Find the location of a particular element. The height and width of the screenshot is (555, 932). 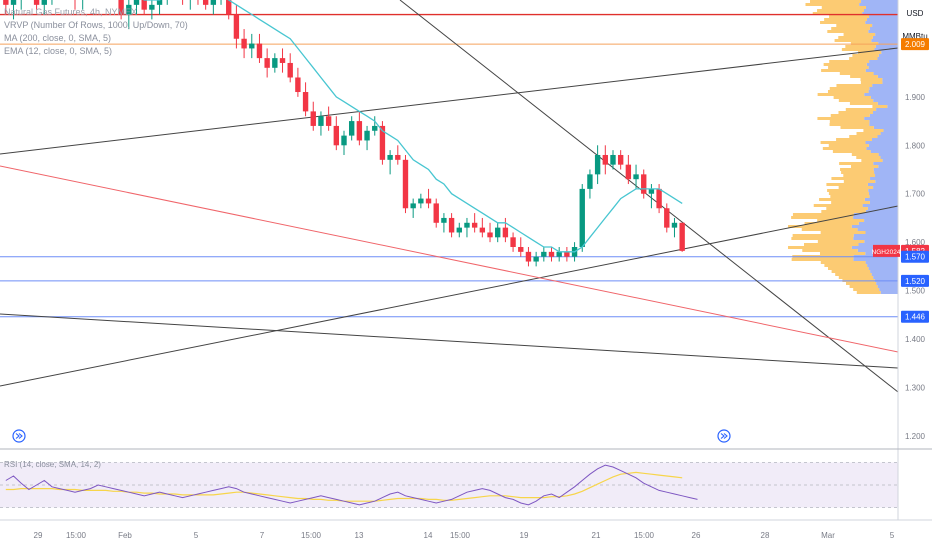

indicator-ma: MA (200, close, 0, SMA, 5) is located at coordinates (58, 38).